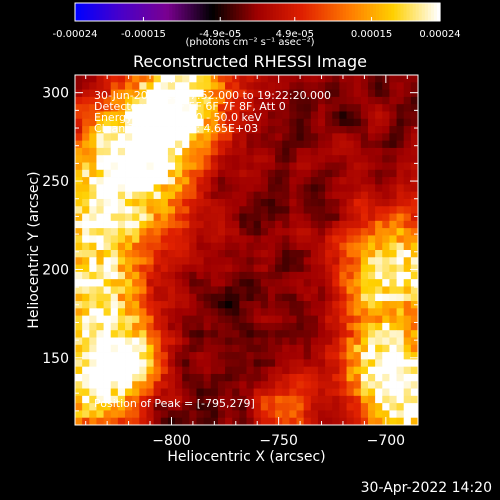 This screenshot has height=500, width=500. I want to click on colorbar-units: (photons cm⁻² s⁻¹ asec⁻²), so click(250, 42).